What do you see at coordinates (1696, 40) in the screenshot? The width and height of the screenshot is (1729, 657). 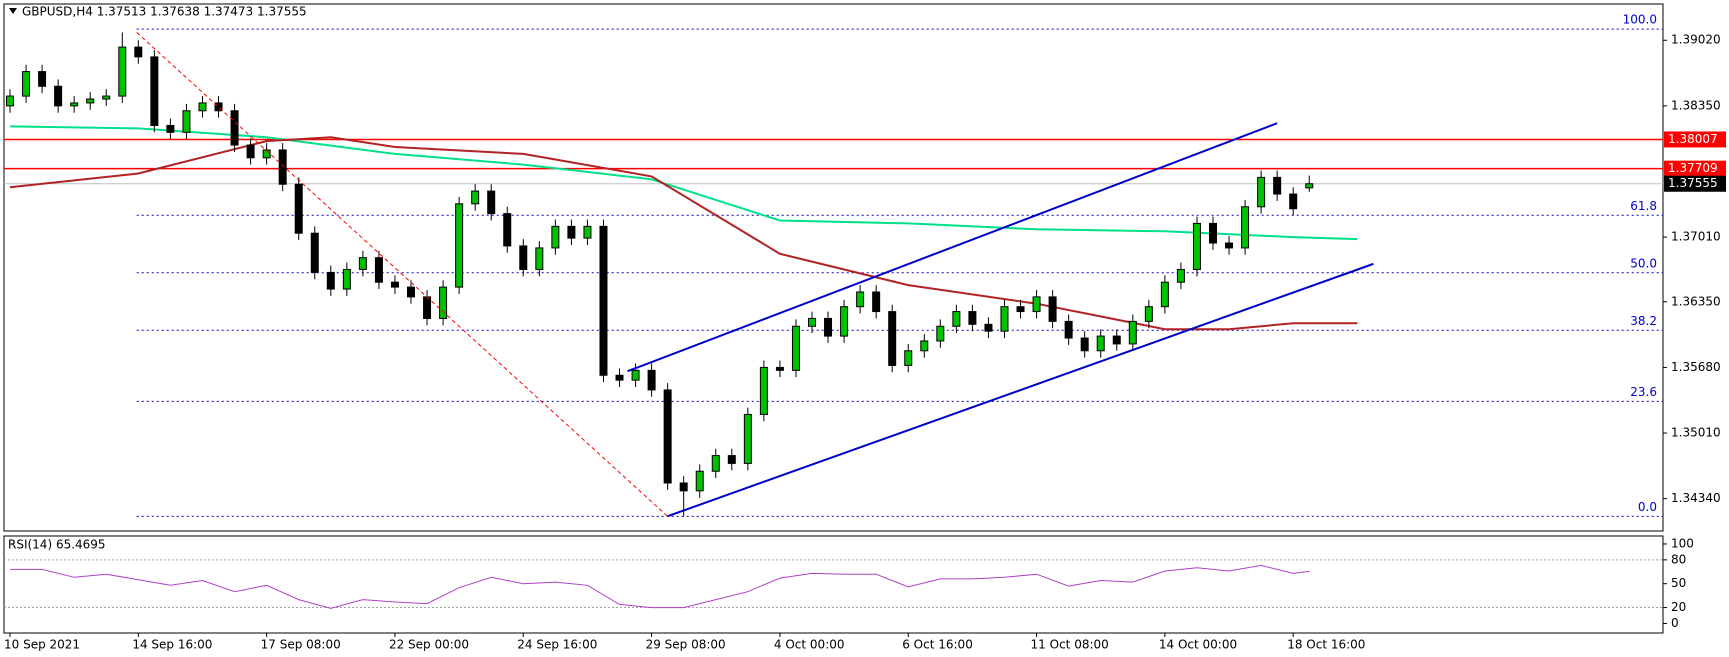 I see `y-tick-label: 1.39020` at bounding box center [1696, 40].